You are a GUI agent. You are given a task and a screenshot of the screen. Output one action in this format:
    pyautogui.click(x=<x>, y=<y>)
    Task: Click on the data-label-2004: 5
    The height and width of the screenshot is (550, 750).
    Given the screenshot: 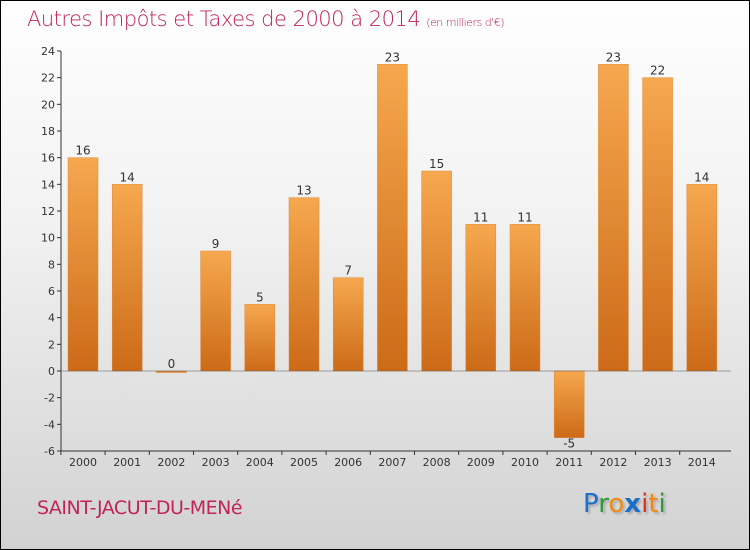 What is the action you would take?
    pyautogui.click(x=260, y=297)
    